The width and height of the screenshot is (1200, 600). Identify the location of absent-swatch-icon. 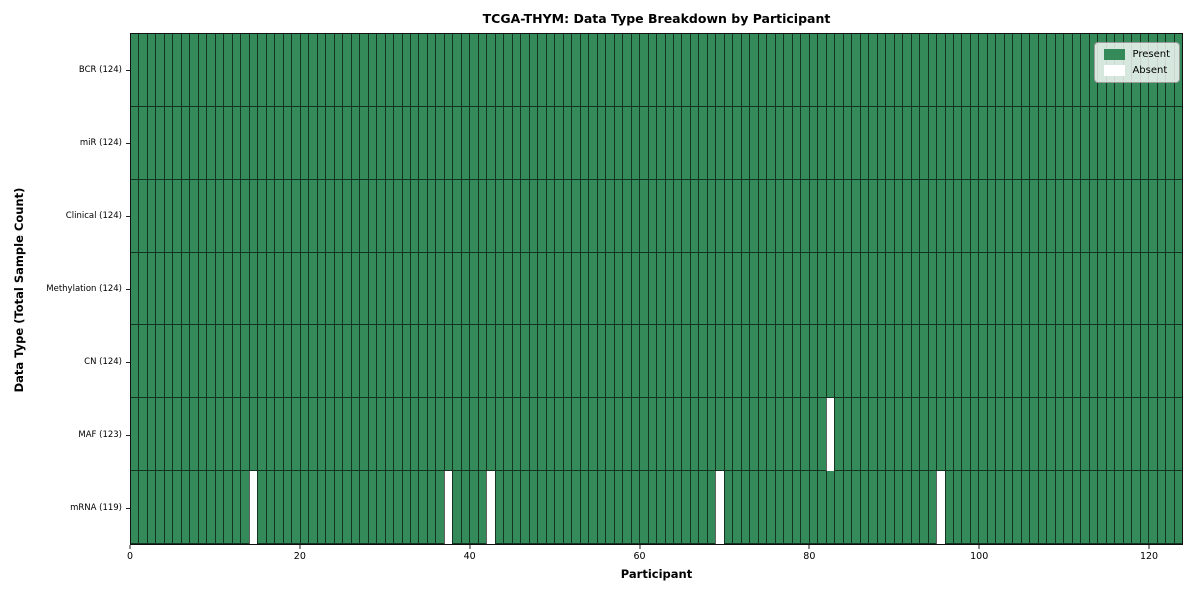
(1115, 70).